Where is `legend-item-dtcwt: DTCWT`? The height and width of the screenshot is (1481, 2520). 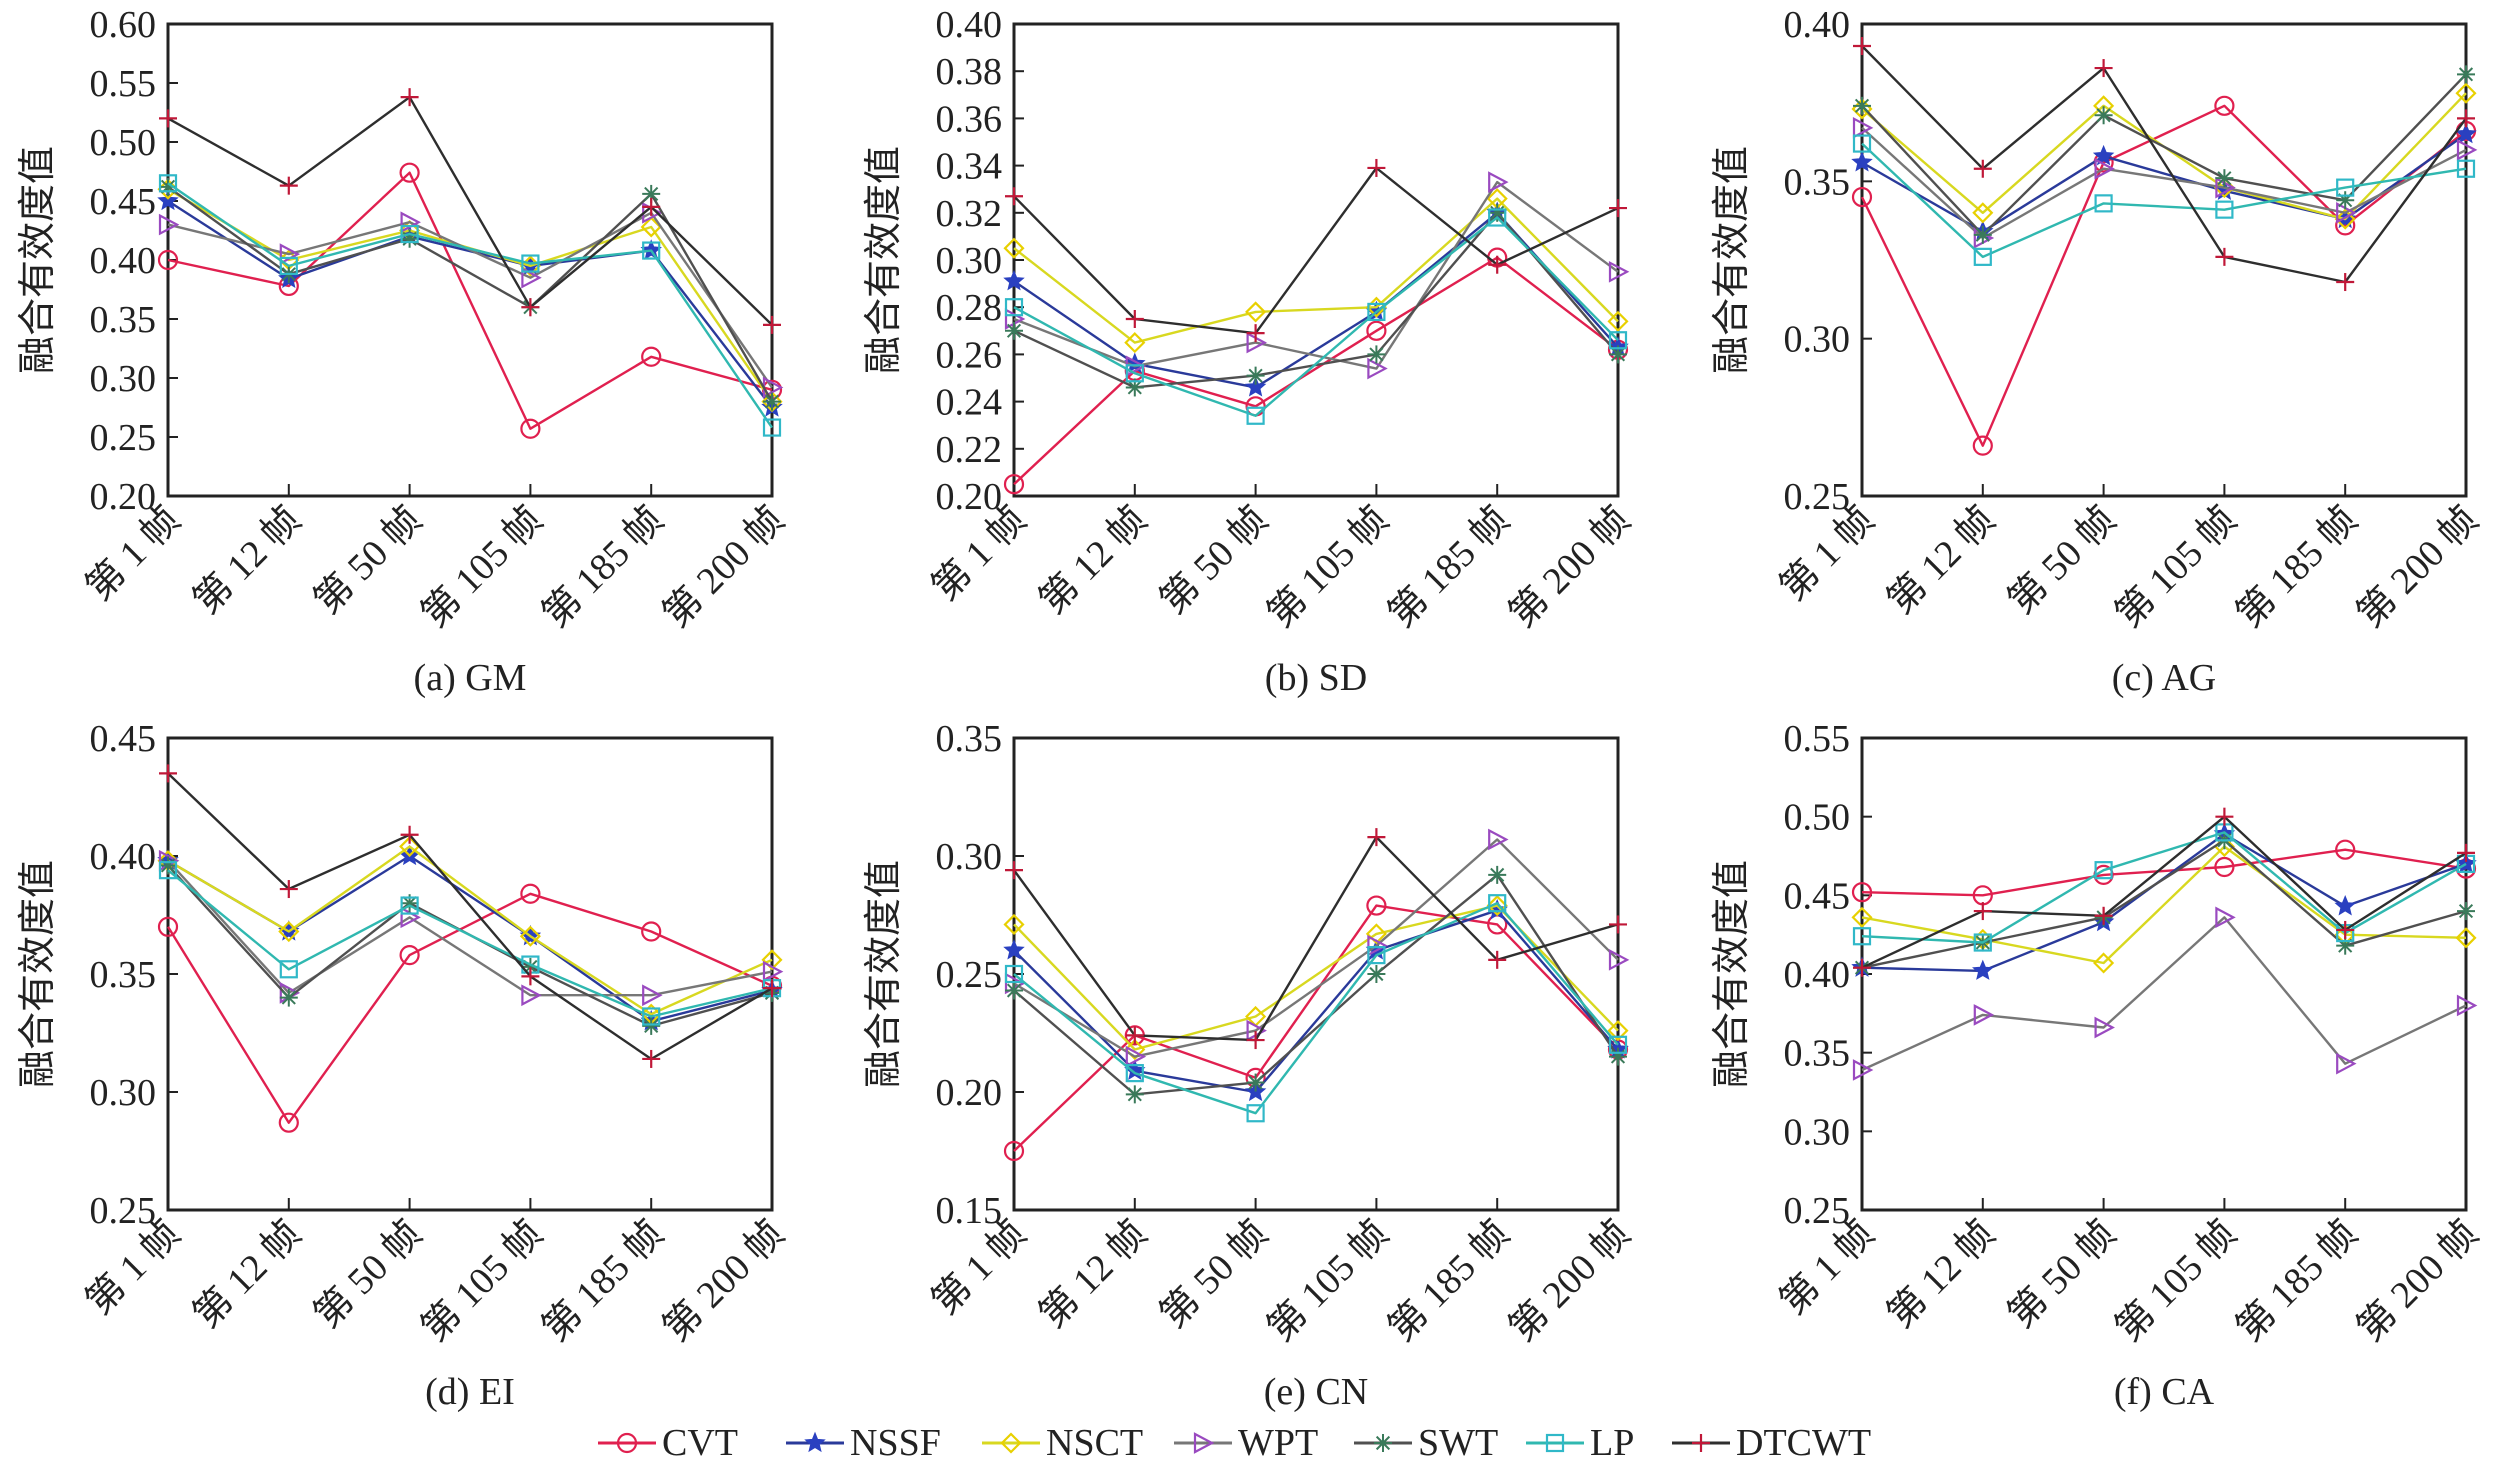 legend-item-dtcwt: DTCWT is located at coordinates (1771, 1443).